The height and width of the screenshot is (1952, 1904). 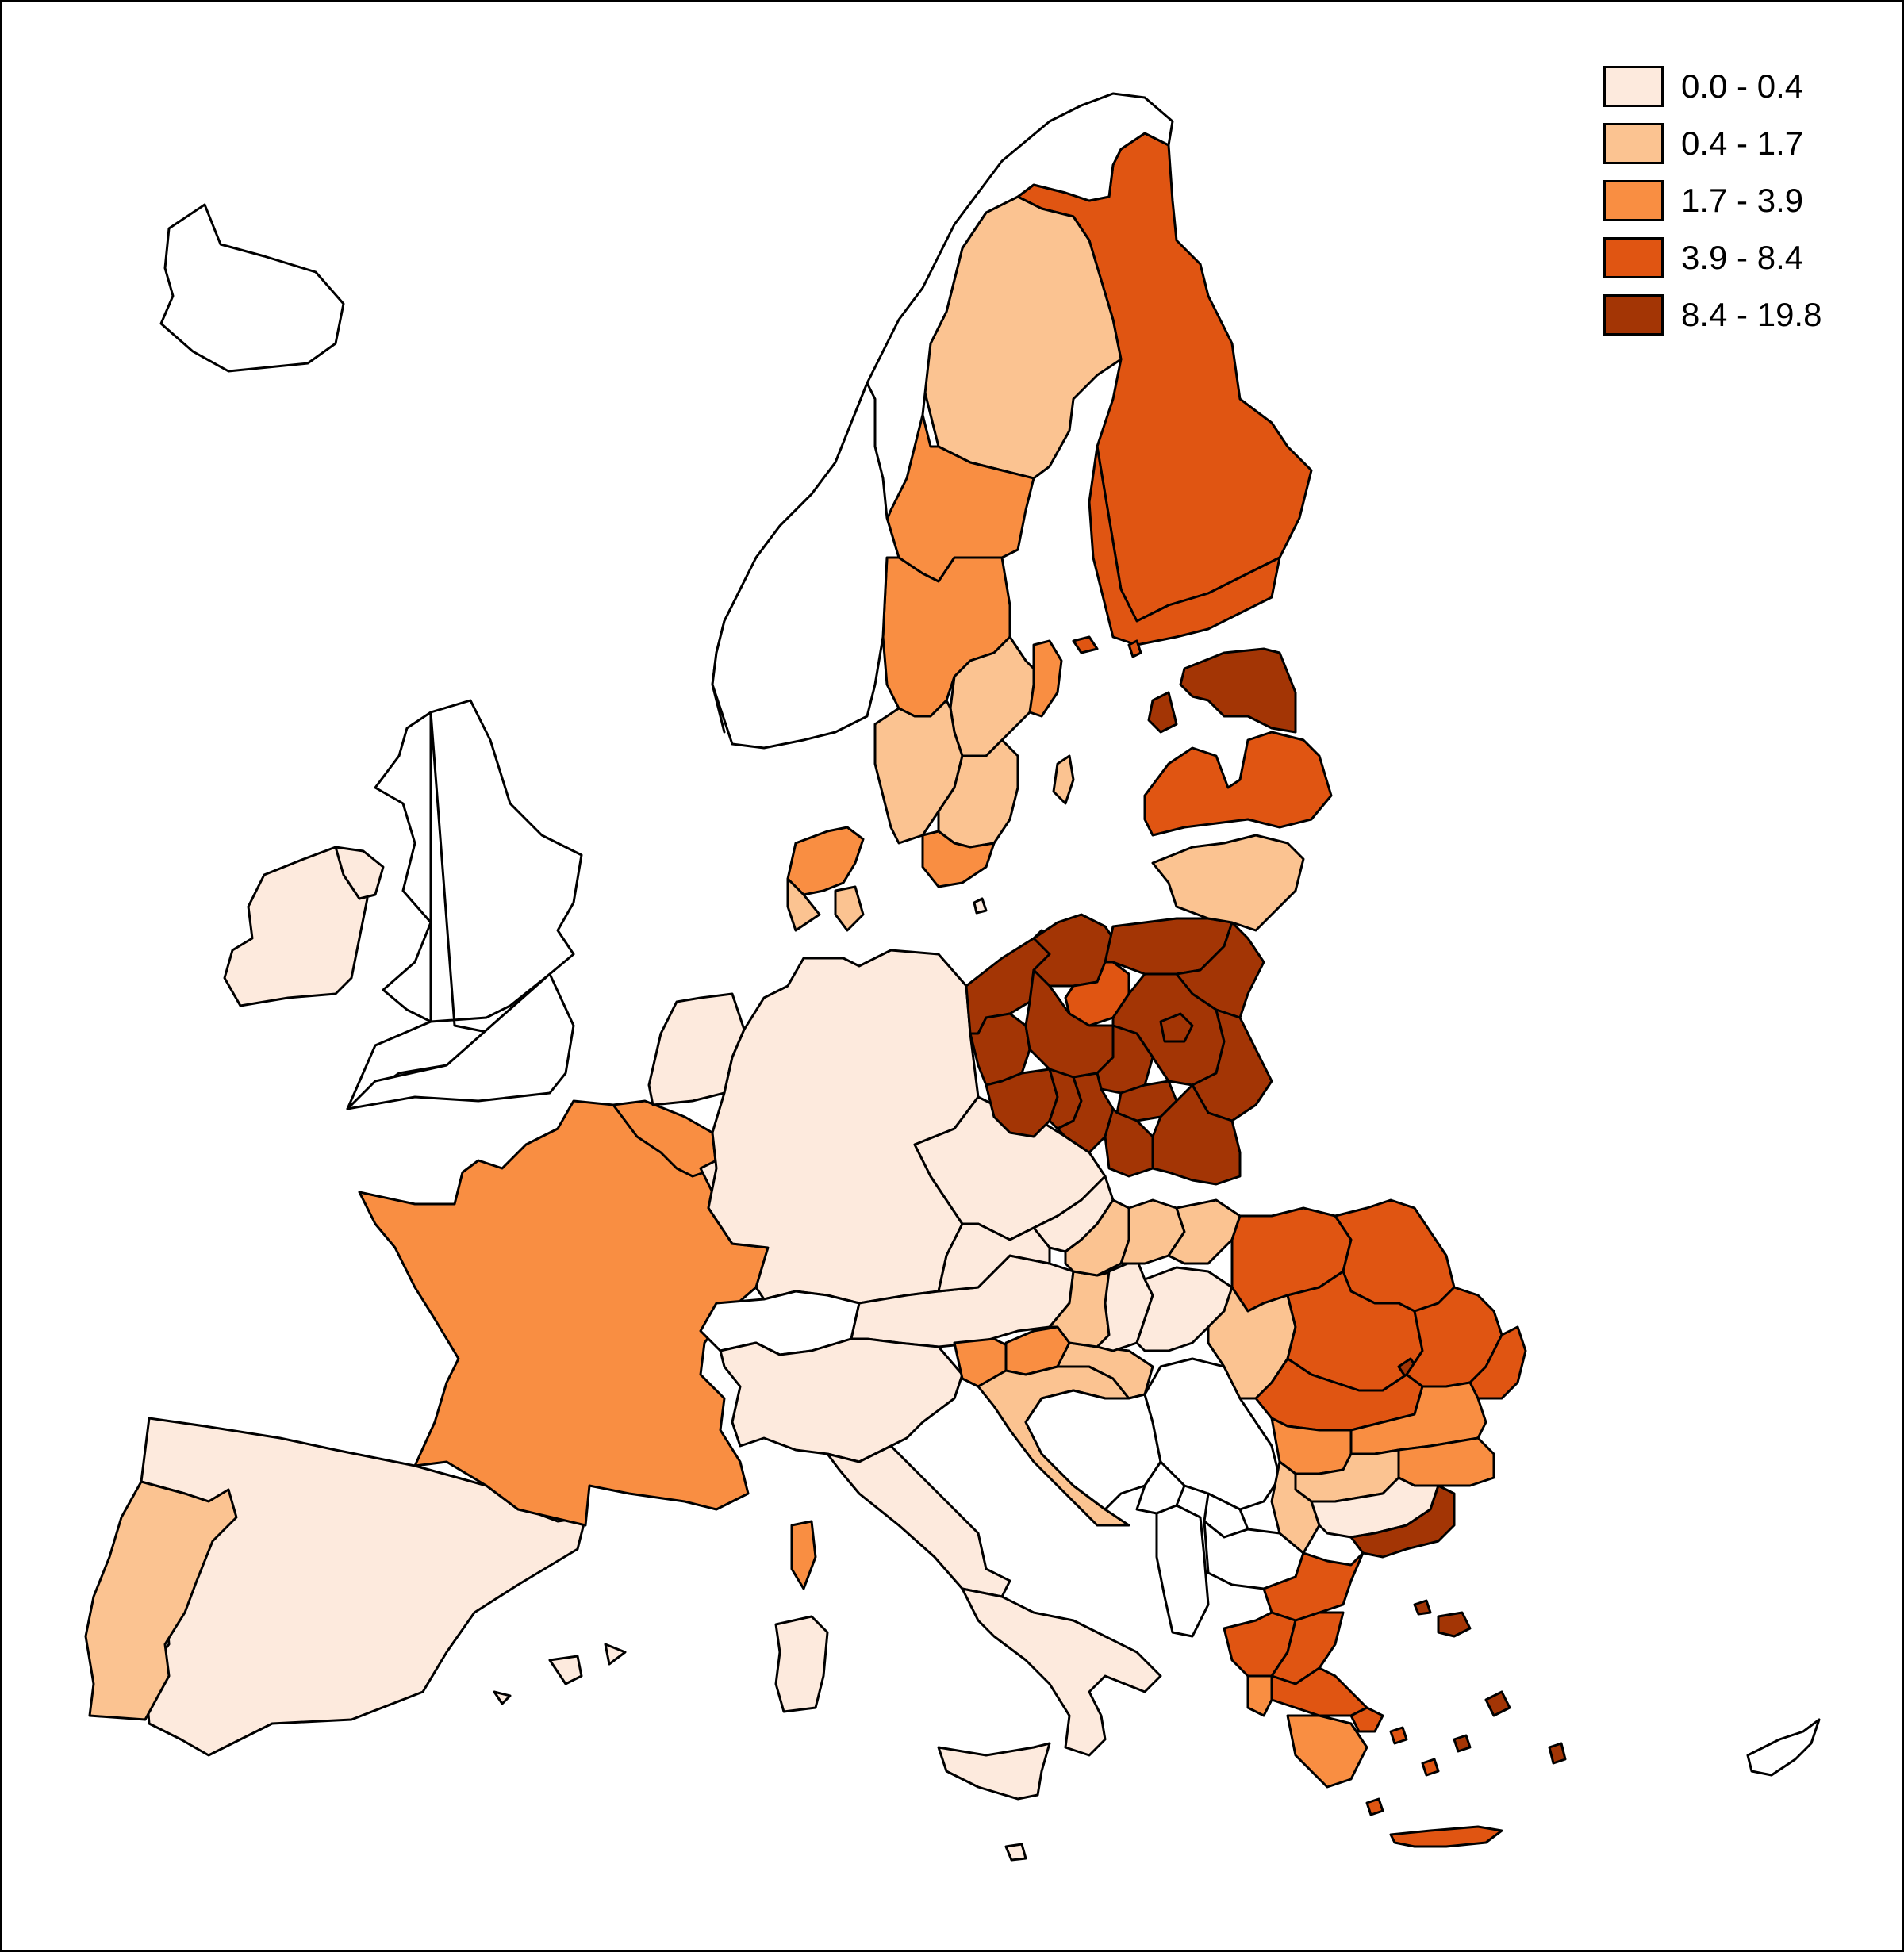 I want to click on region-poland-slaskie, so click(x=1085, y=1113).